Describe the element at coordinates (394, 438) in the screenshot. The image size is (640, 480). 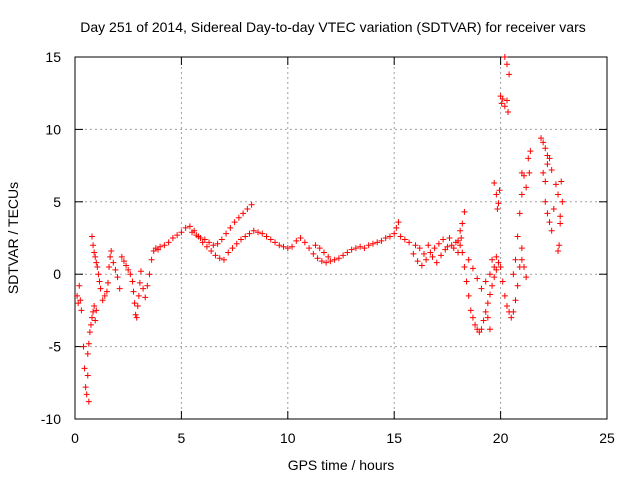
I see `x-tick-label: 15` at that location.